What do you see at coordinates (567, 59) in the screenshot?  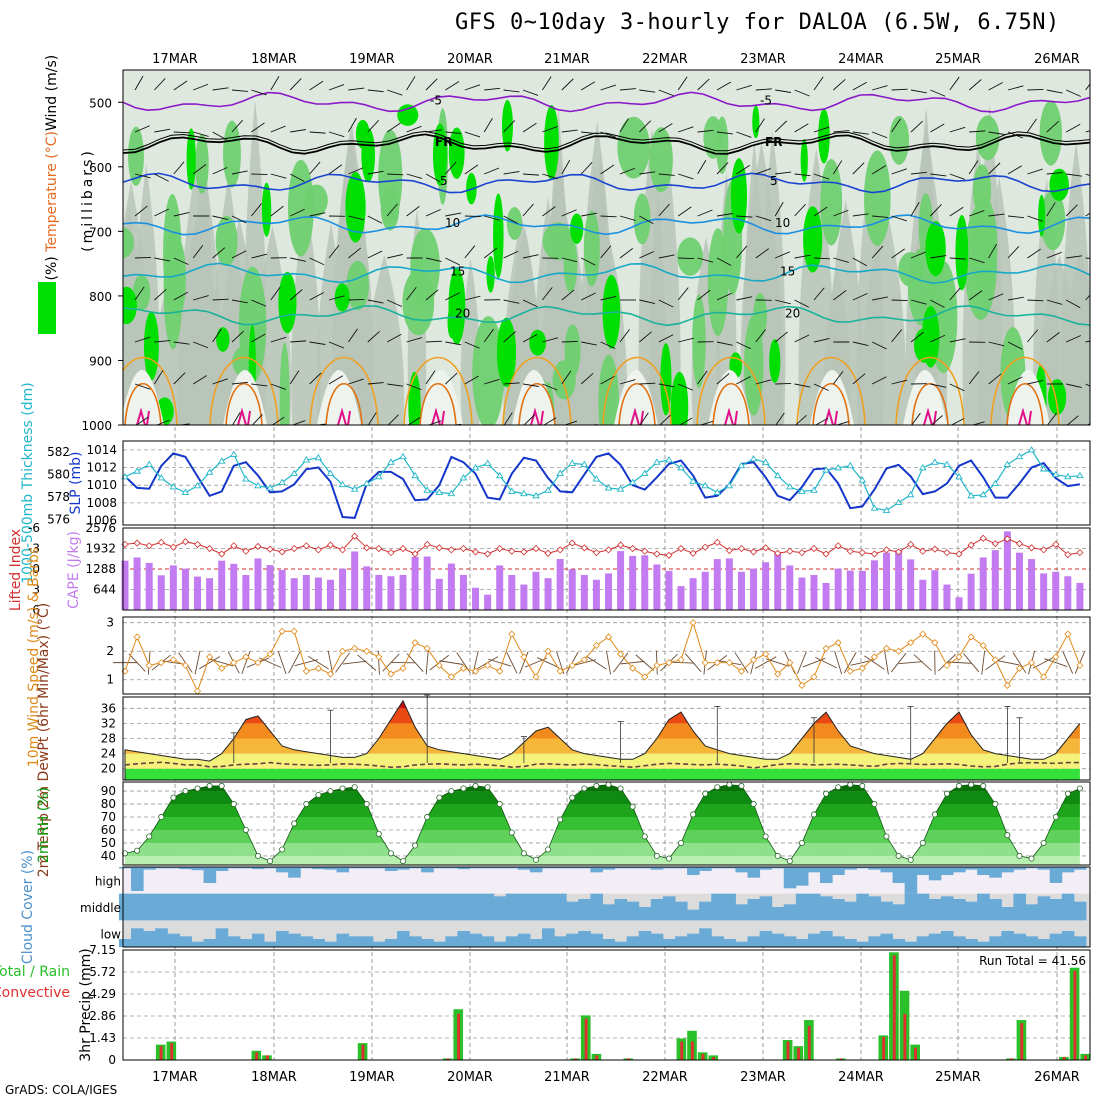 I see `date-label-top: 21MAR` at bounding box center [567, 59].